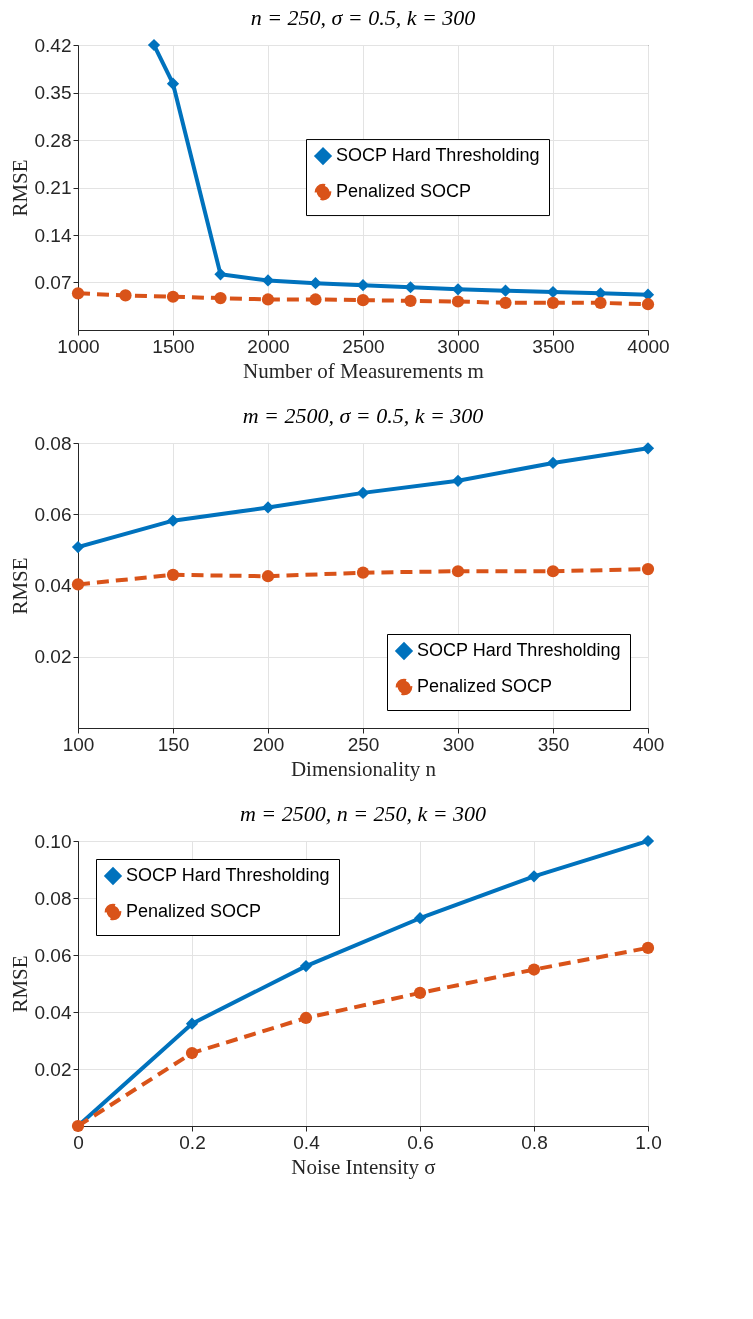  What do you see at coordinates (363, 370) in the screenshot?
I see `x-axis-title: Number of Measurements m` at bounding box center [363, 370].